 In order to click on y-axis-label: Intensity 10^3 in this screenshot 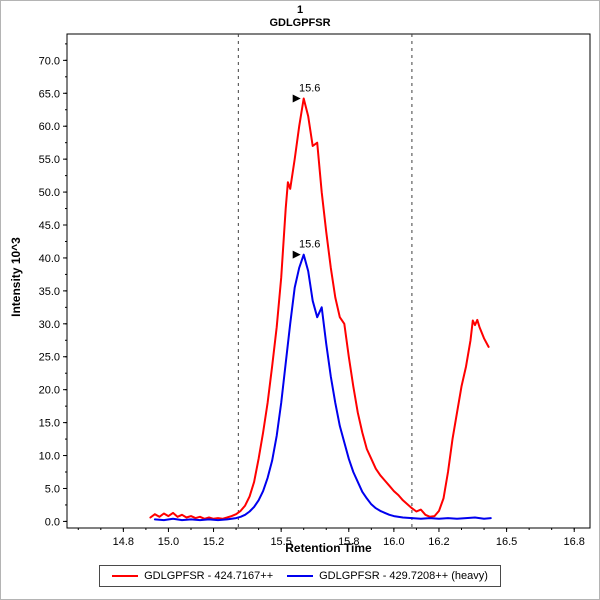, I will do `click(16, 277)`.